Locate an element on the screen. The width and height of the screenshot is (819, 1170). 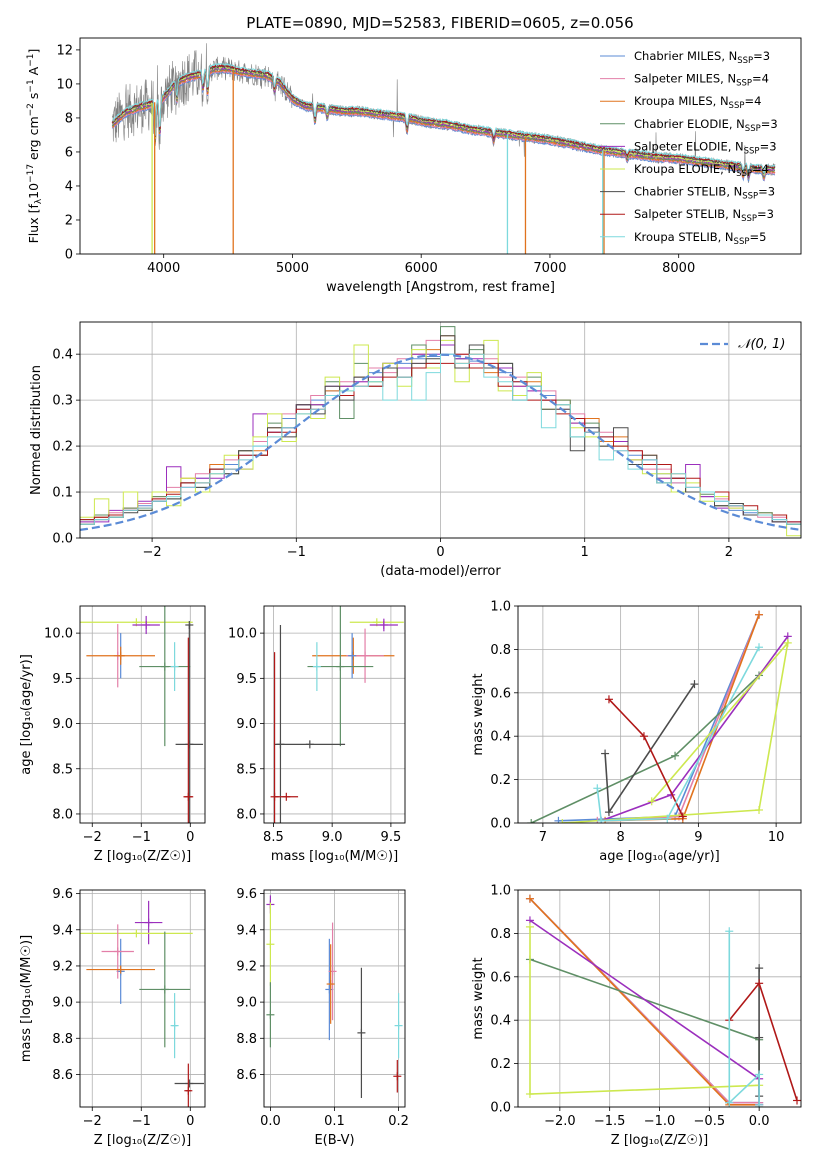
y-tick-label: 8.6 is located at coordinates (62, 1075).